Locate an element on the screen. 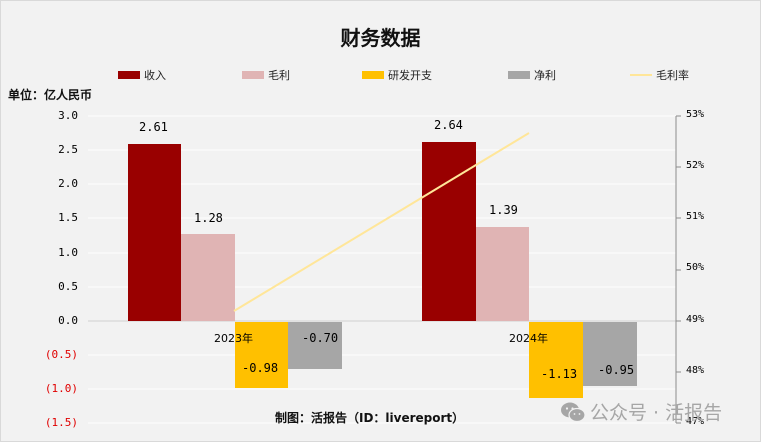 The height and width of the screenshot is (442, 761). left-tick-negative: (1.0) is located at coordinates (61, 388).